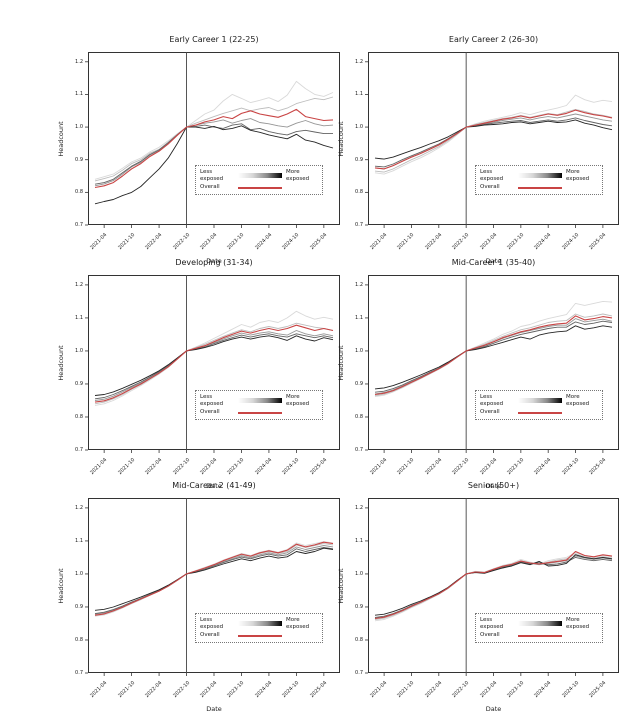  I want to click on subplot-title: Early Career 2 (26-30), so click(493, 39).